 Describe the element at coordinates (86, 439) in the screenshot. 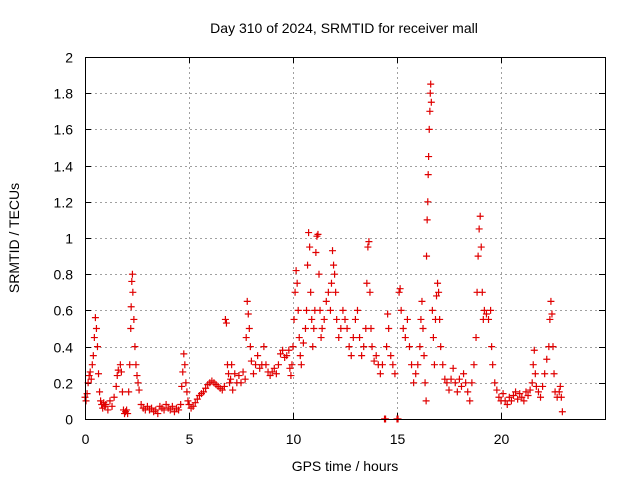

I see `x-tick-label: 0` at that location.